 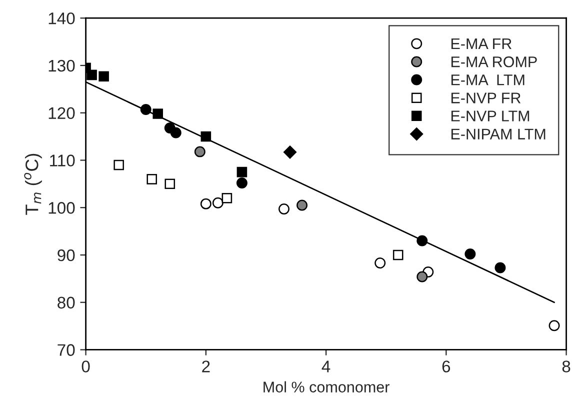 I want to click on y-tick-label: 120, so click(x=61, y=113).